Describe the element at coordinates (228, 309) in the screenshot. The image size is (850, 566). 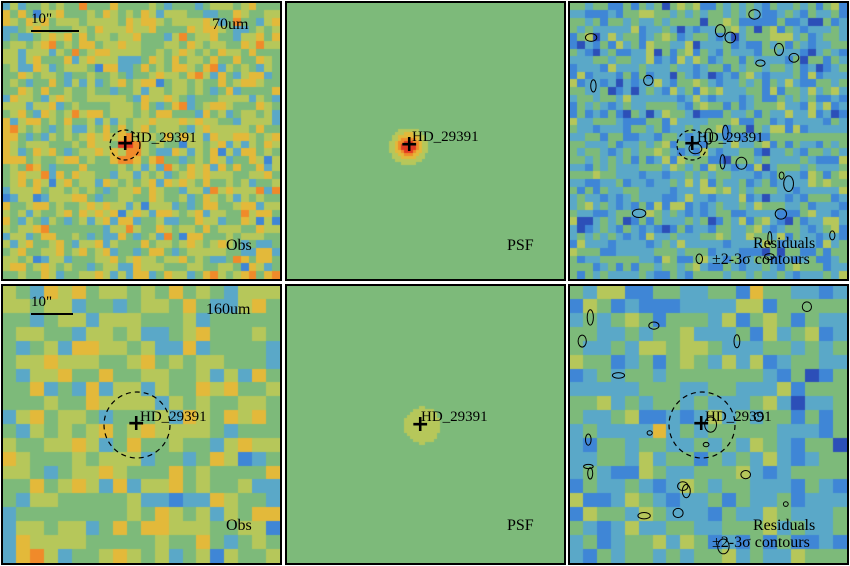
I see `band-label: 160um` at that location.